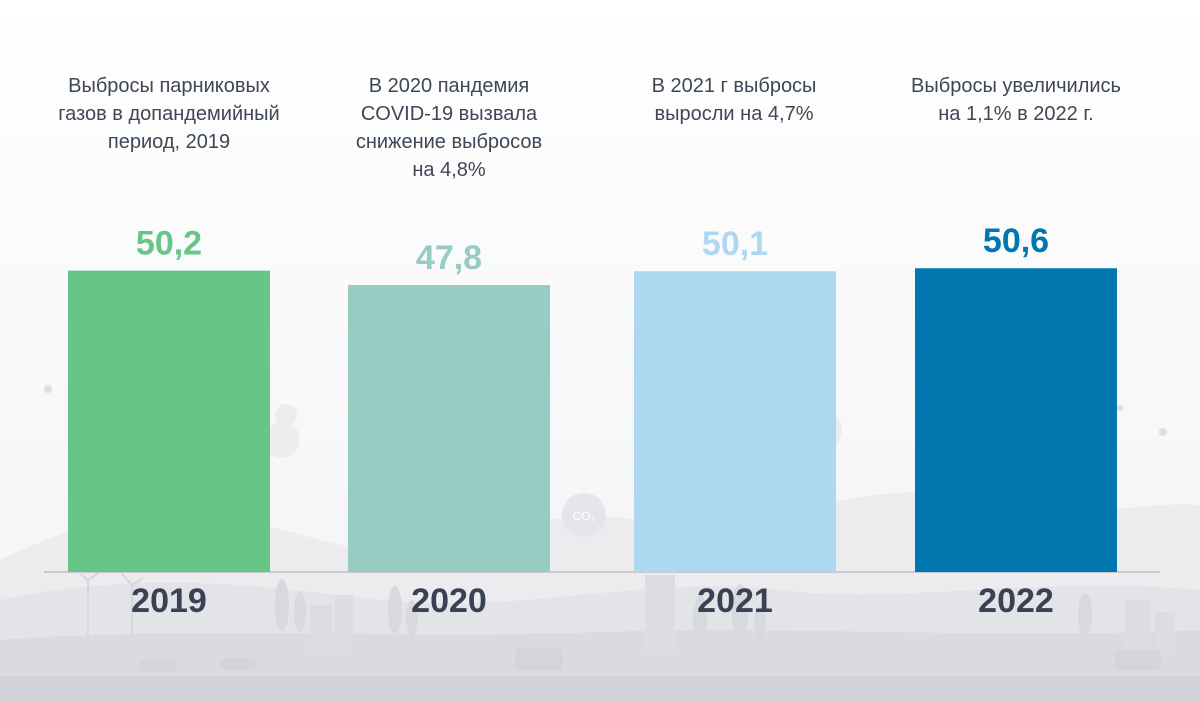 Image resolution: width=1200 pixels, height=702 pixels. Describe the element at coordinates (169, 421) in the screenshot. I see `bar-2019` at that location.